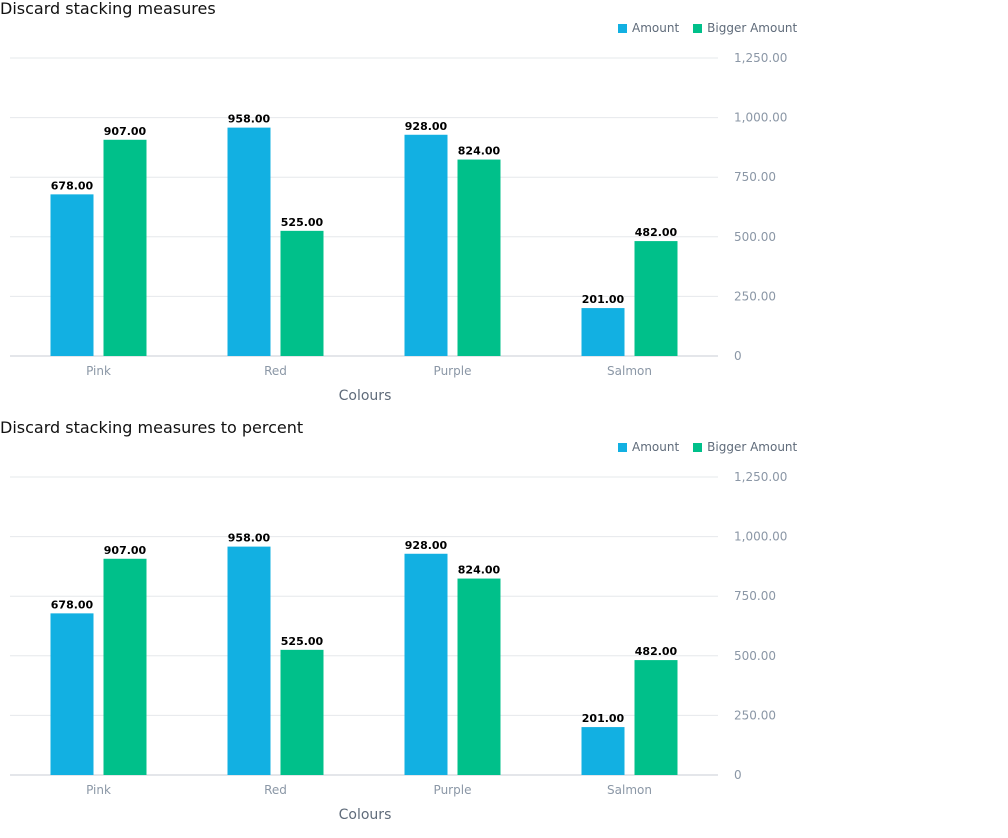  What do you see at coordinates (108, 9) in the screenshot?
I see `chart-title: Discard stacking measures` at bounding box center [108, 9].